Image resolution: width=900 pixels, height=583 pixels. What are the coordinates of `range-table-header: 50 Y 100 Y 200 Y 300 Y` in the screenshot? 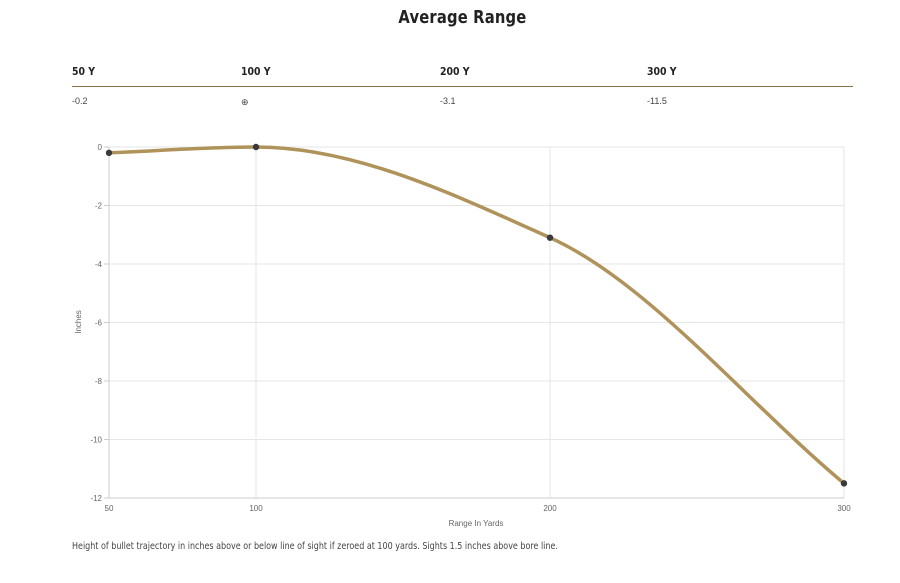 It's located at (462, 74).